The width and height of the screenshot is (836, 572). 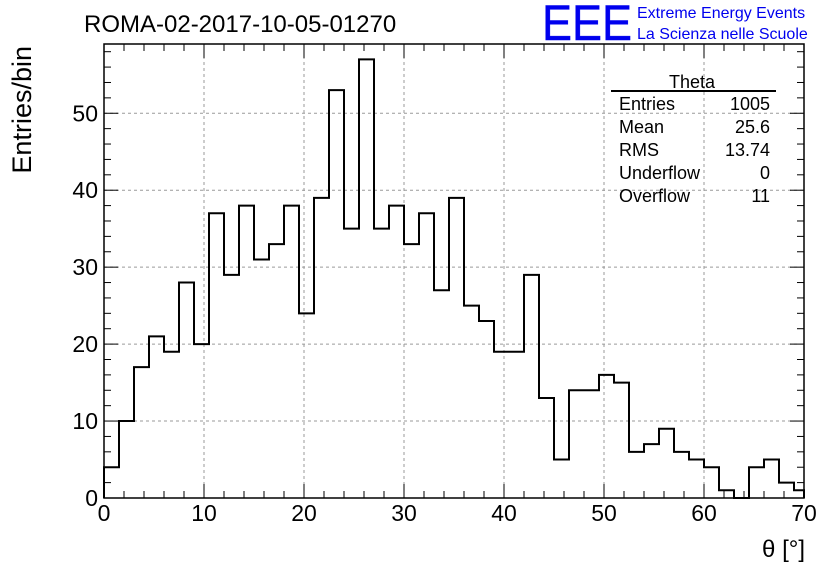 I want to click on stats-label-mean: Mean, so click(x=641, y=127).